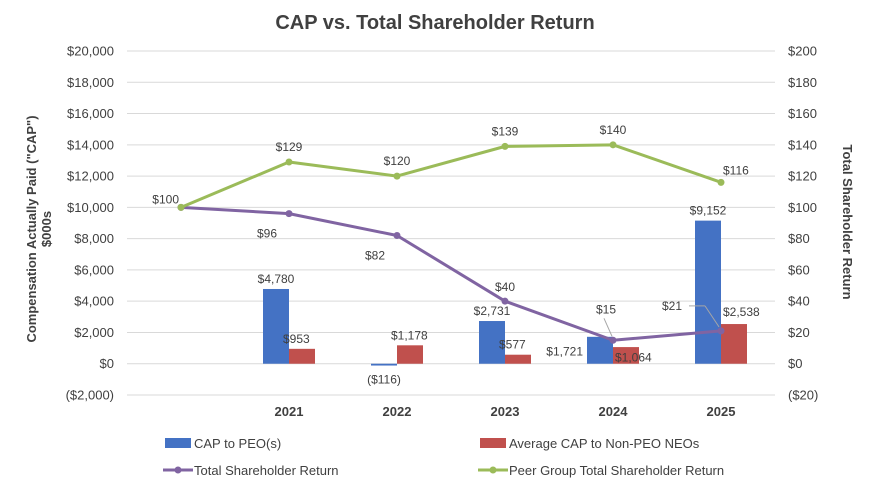  Describe the element at coordinates (802, 51) in the screenshot. I see `right-tick-label: $200` at that location.